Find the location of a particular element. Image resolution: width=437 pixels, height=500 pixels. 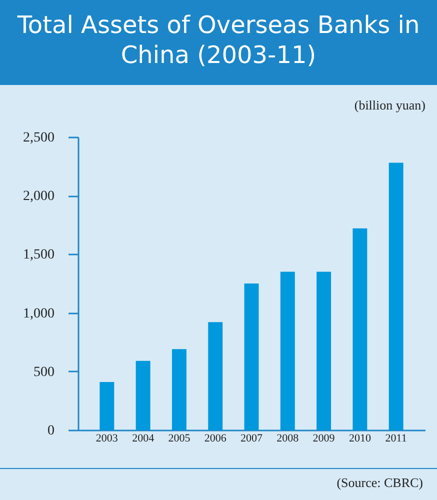

x-tick-label: 2008 is located at coordinates (288, 438).